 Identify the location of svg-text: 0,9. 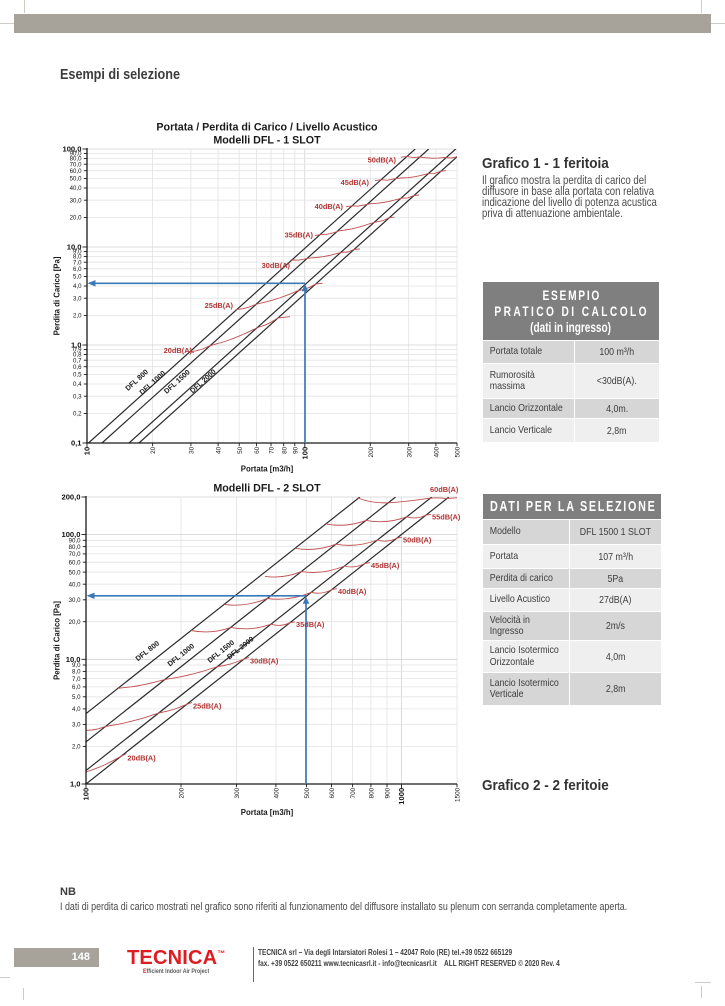
(77, 350).